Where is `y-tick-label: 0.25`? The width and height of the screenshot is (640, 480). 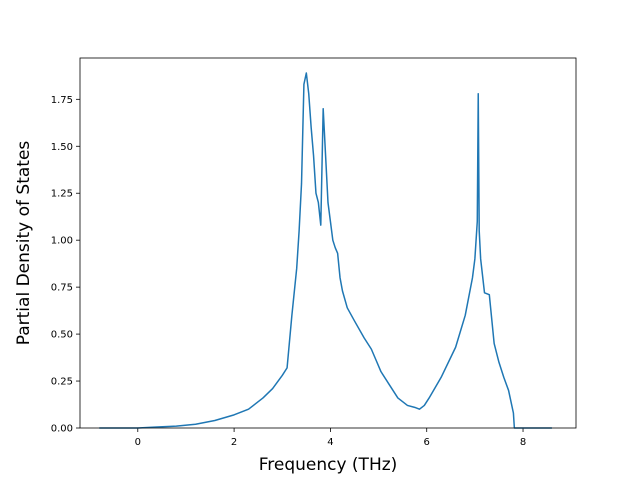 y-tick-label: 0.25 is located at coordinates (62, 382).